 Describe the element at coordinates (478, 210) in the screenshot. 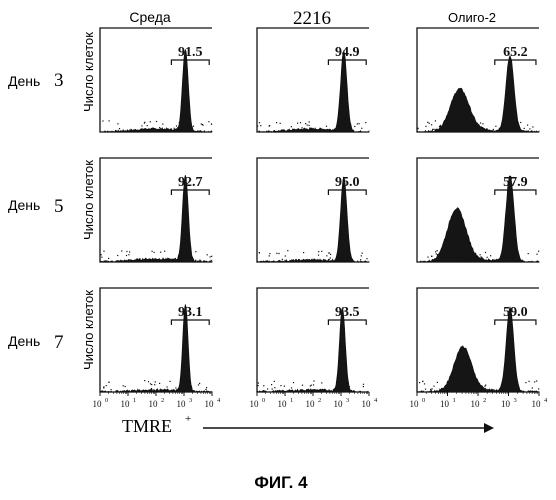

I see `histogram-panel: 57.9` at that location.